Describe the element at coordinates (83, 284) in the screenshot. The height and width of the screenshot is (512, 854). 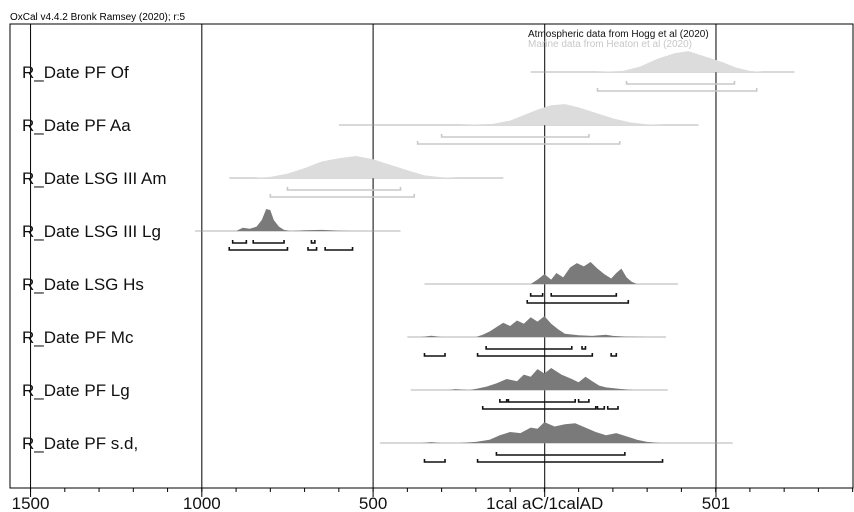
I see `series-label-4: R_Date LSG Hs` at that location.